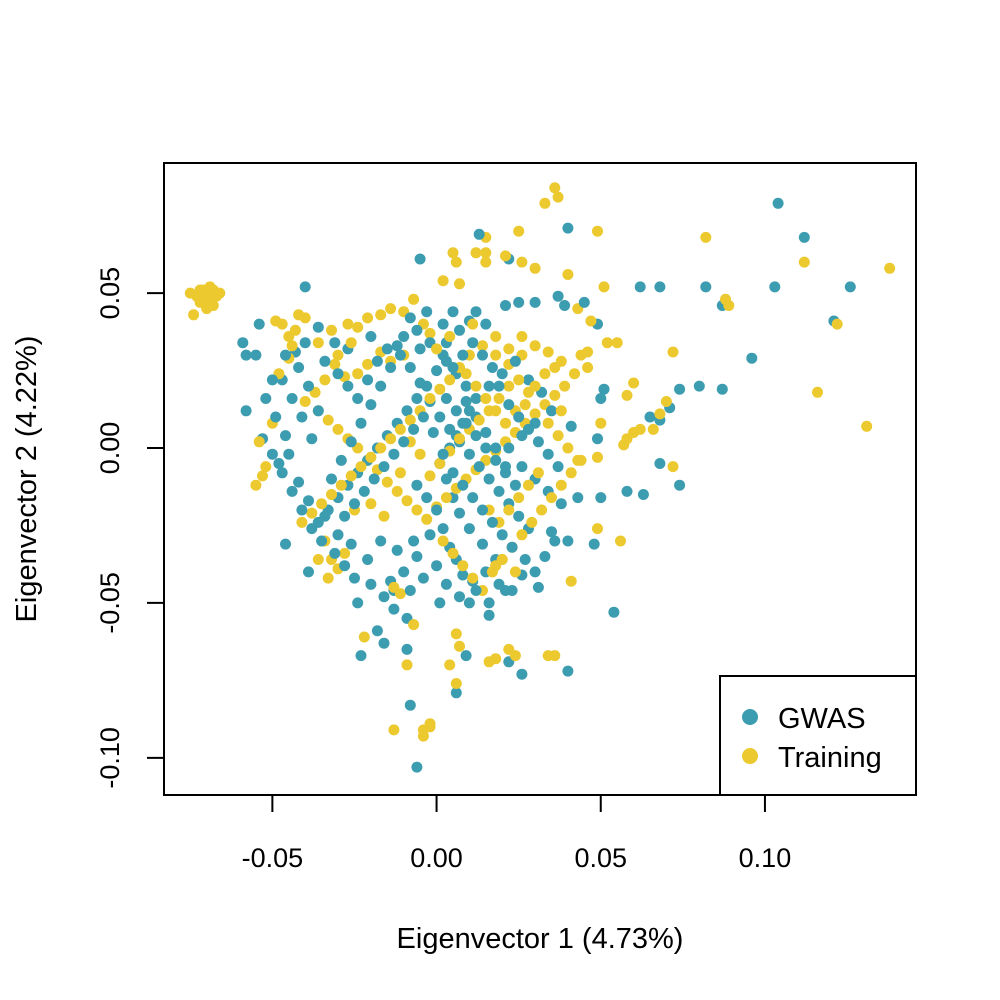 This screenshot has width=1000, height=1000. Describe the element at coordinates (540, 939) in the screenshot. I see `x-axis-title: Eigenvector 1 (4.73%)` at that location.